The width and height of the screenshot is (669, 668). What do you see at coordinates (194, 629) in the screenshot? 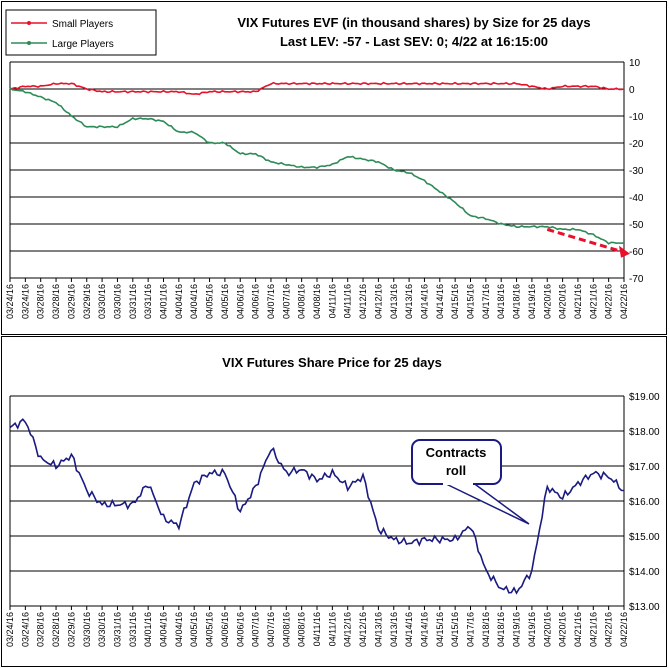
I see `x-tick-label: 04/05/16` at bounding box center [194, 629].